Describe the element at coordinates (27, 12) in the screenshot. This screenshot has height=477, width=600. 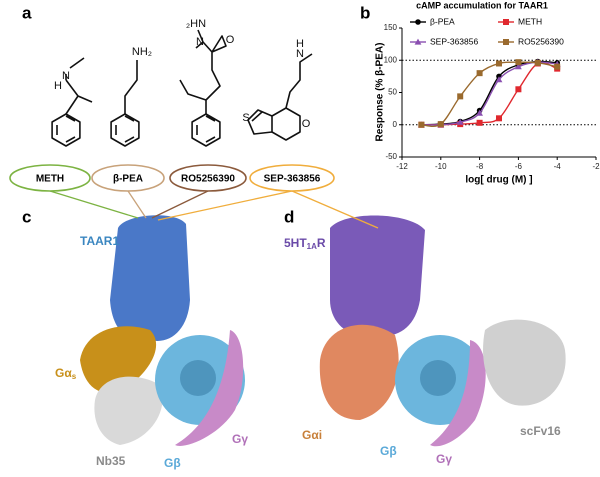
I see `panel-label: a` at that location.